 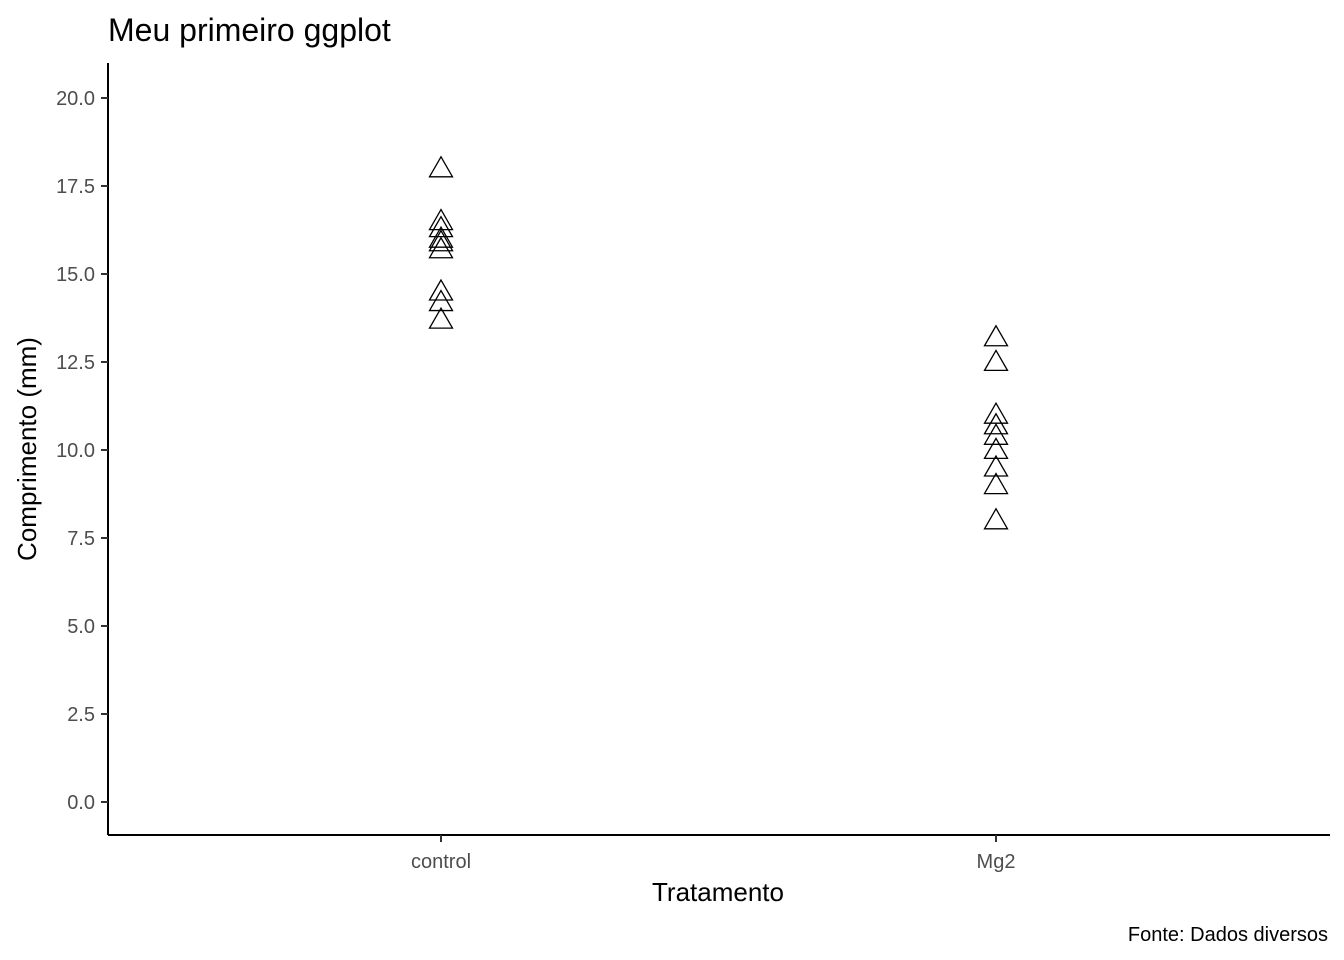 I want to click on x-tick-label: control, so click(x=441, y=862).